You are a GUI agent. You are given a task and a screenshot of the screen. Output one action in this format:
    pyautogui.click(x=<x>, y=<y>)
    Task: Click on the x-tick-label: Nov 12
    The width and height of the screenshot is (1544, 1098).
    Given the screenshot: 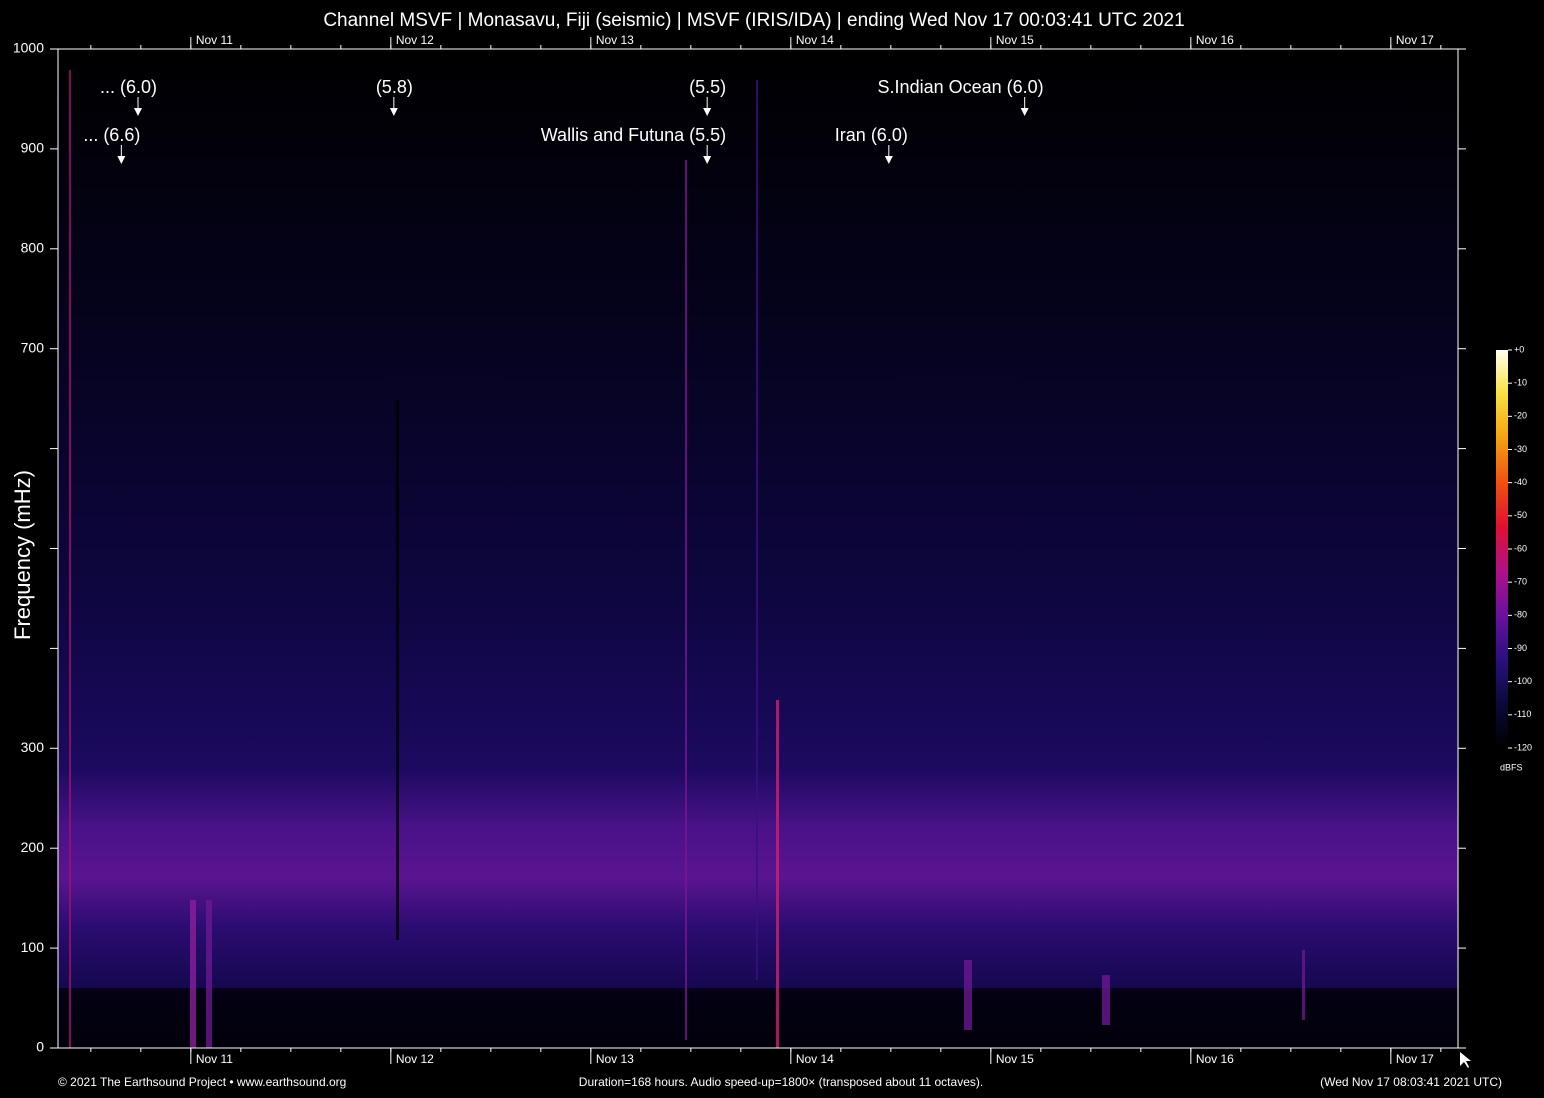 What is the action you would take?
    pyautogui.click(x=415, y=1059)
    